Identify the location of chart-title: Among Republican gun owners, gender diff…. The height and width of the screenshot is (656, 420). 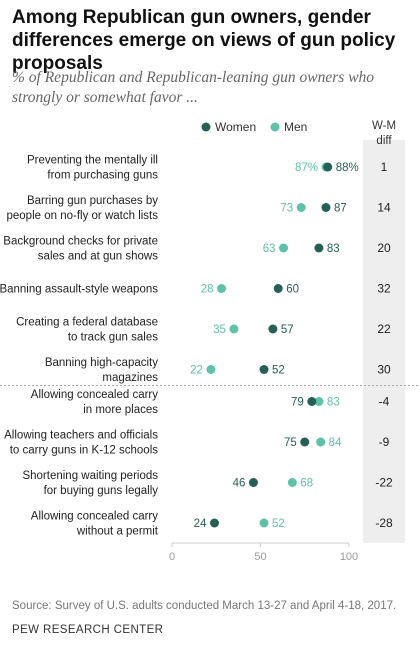
(204, 40).